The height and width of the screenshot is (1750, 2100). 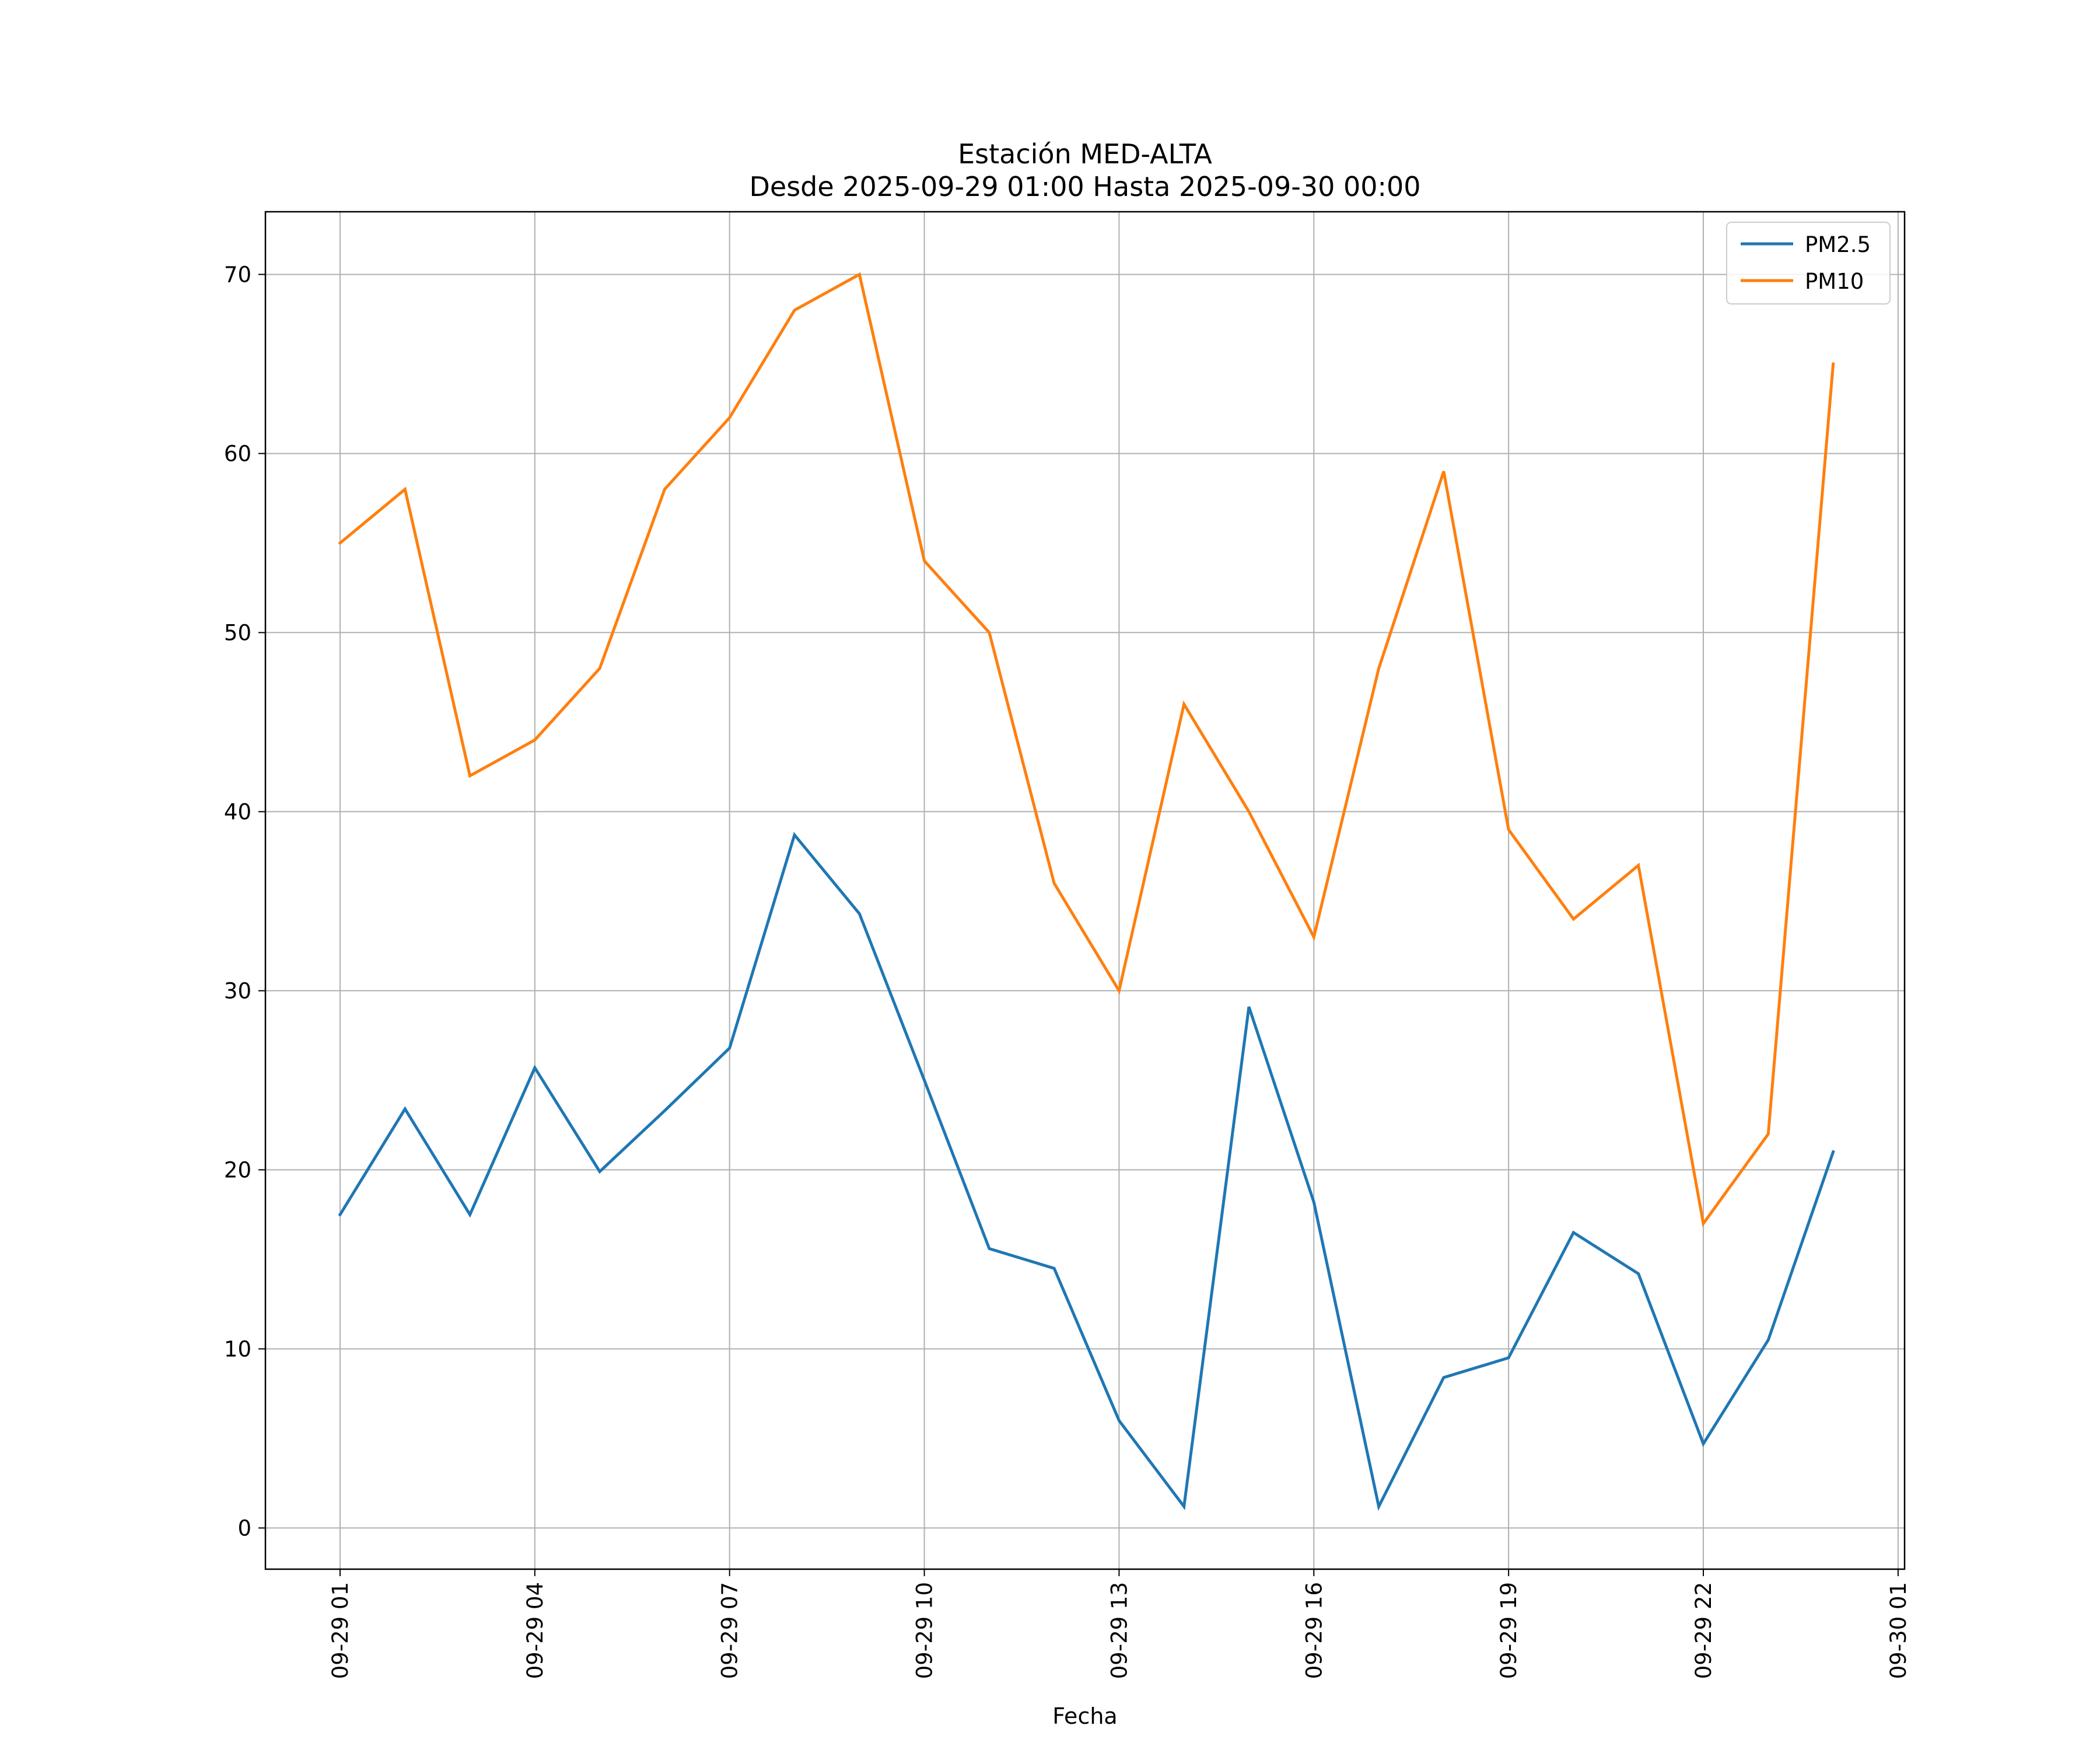 I want to click on x-tick-label: 09-29 01, so click(x=340, y=1630).